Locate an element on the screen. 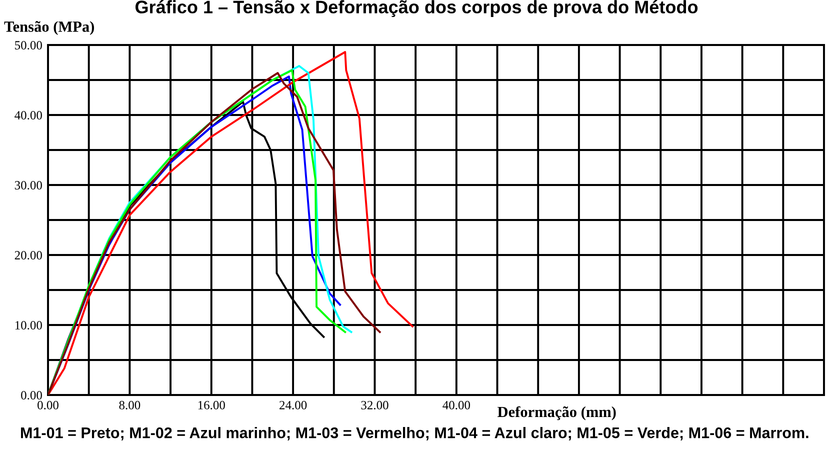  y-tick-label: 10.00 is located at coordinates (28, 325).